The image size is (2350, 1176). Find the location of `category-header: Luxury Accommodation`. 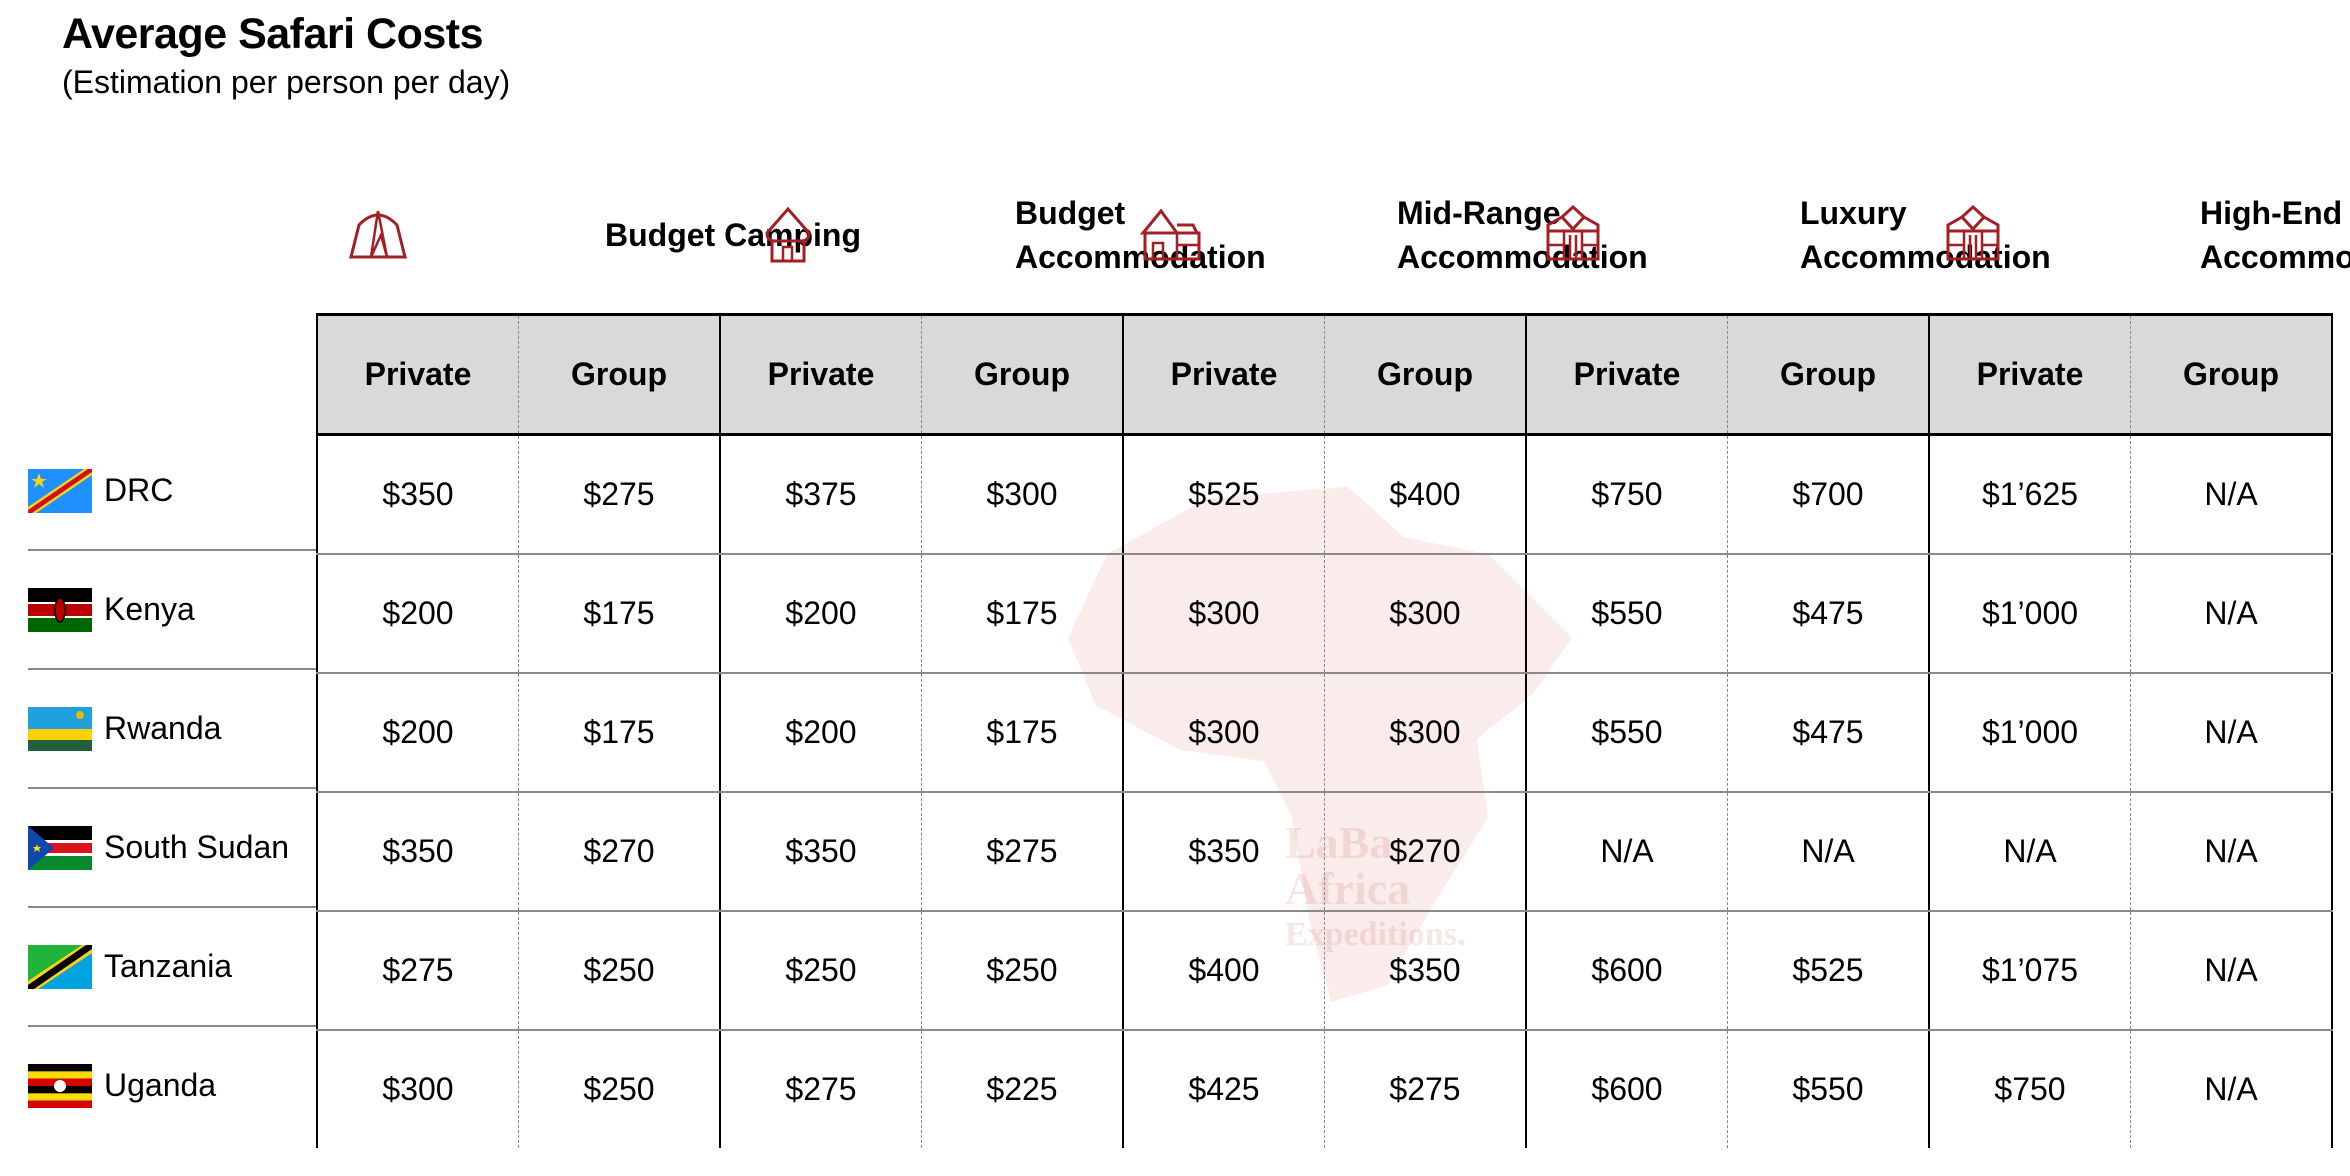

category-header: Luxury Accommodation is located at coordinates (1800, 235).